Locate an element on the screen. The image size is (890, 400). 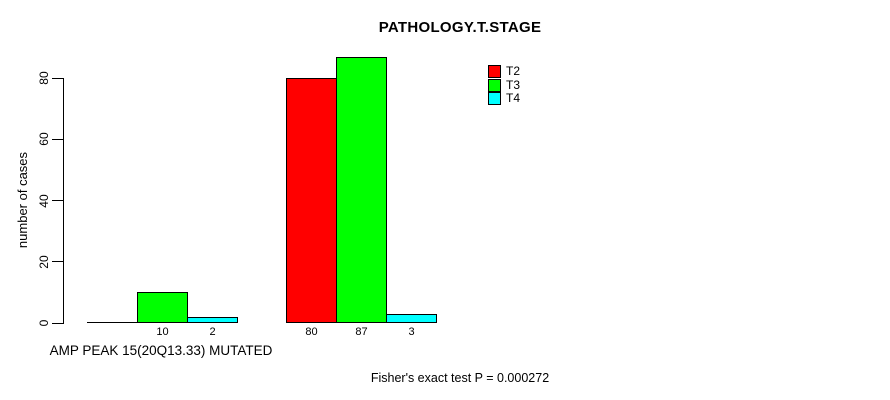
legend: T2 T3 T4 is located at coordinates (548, 87).